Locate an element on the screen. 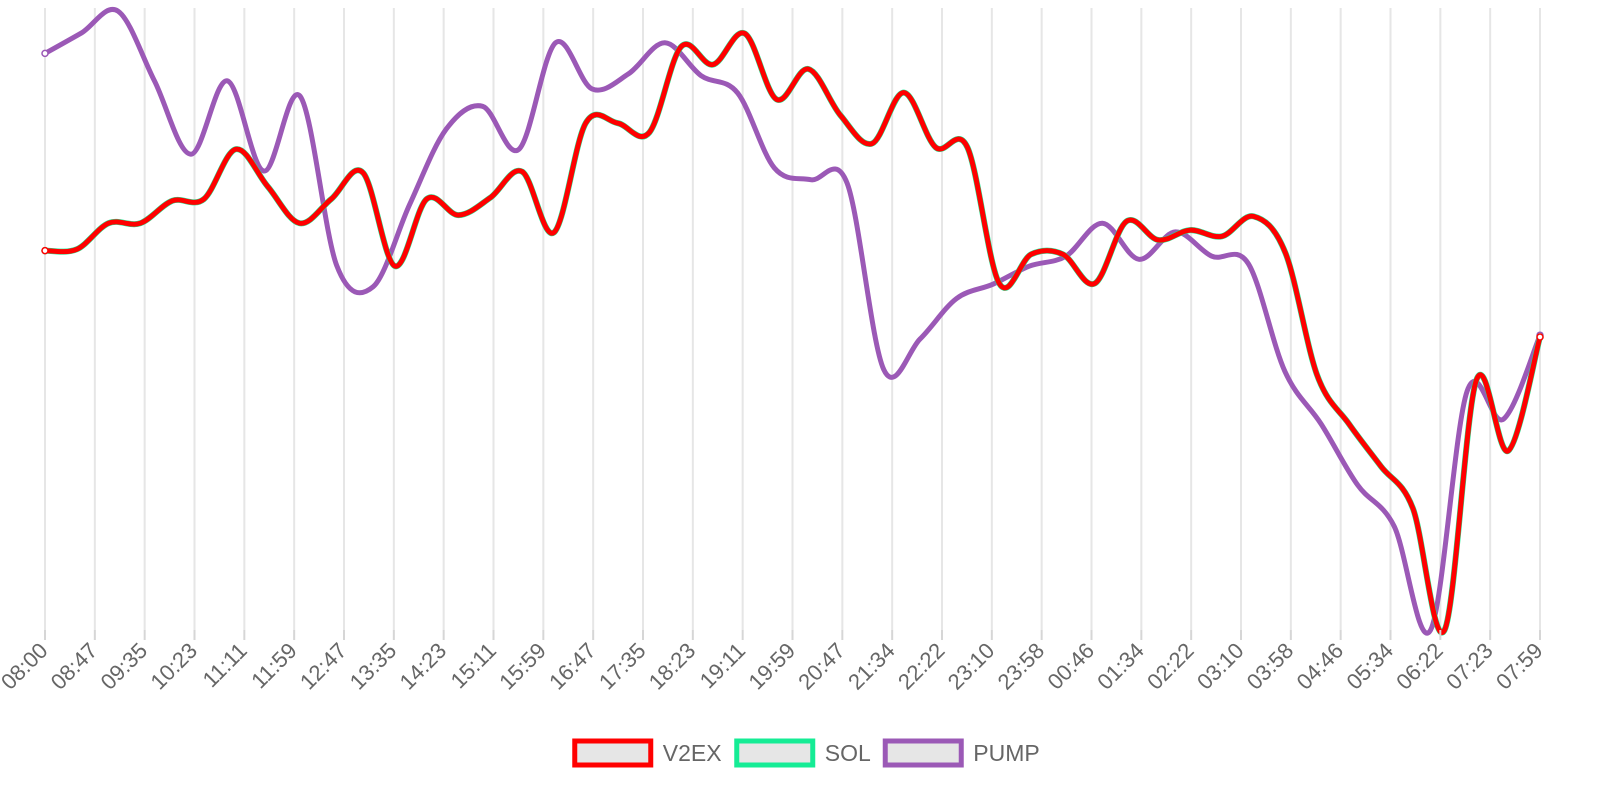 The height and width of the screenshot is (800, 1600). x-tick-label: 12:47 is located at coordinates (323, 666).